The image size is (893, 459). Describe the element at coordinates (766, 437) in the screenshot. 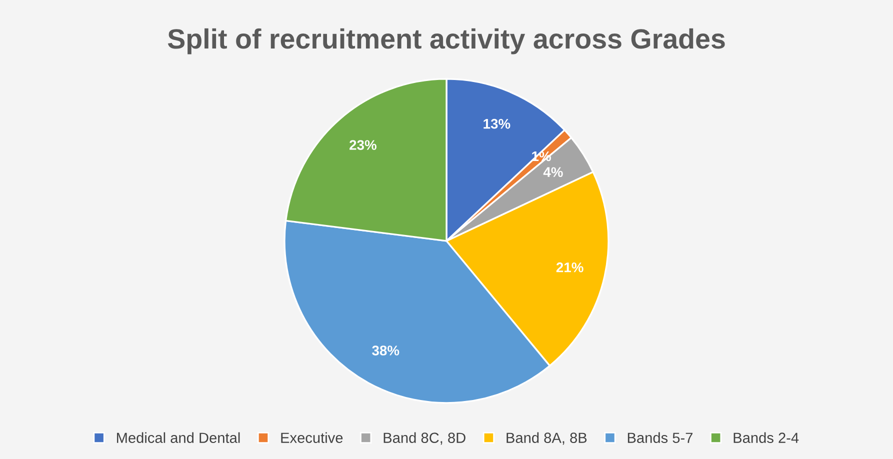

I see `legend-label: Bands 2-4` at that location.